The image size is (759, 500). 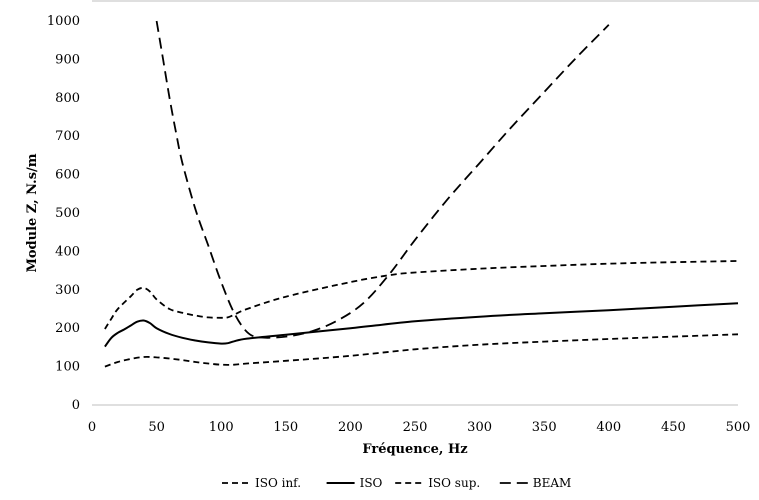 What do you see at coordinates (421, 350) in the screenshot?
I see `series-line-iso-inf` at bounding box center [421, 350].